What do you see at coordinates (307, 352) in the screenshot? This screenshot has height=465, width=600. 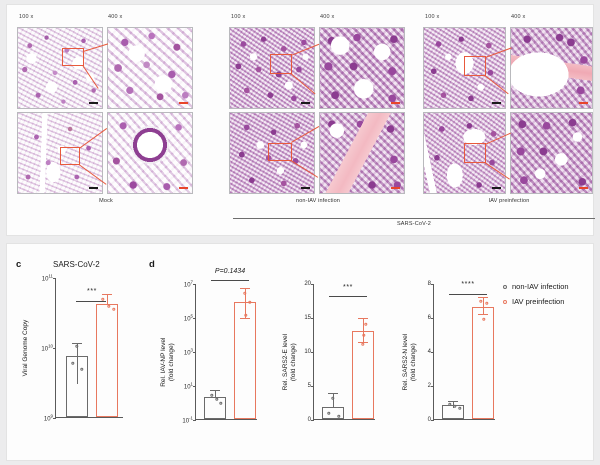 I see `y-tick-label: 10` at bounding box center [307, 352].